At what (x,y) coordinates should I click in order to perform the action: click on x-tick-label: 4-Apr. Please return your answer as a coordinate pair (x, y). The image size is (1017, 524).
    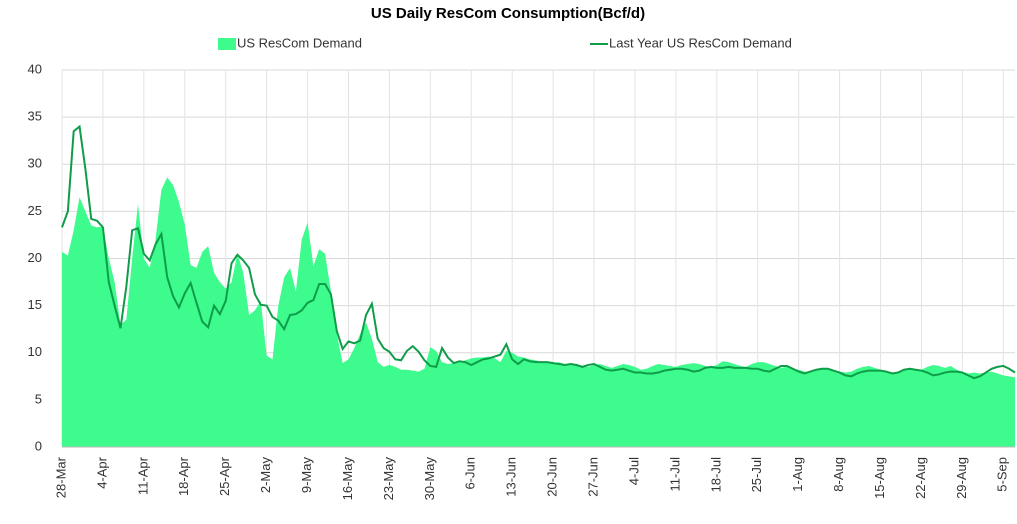
    Looking at the image, I should click on (101, 472).